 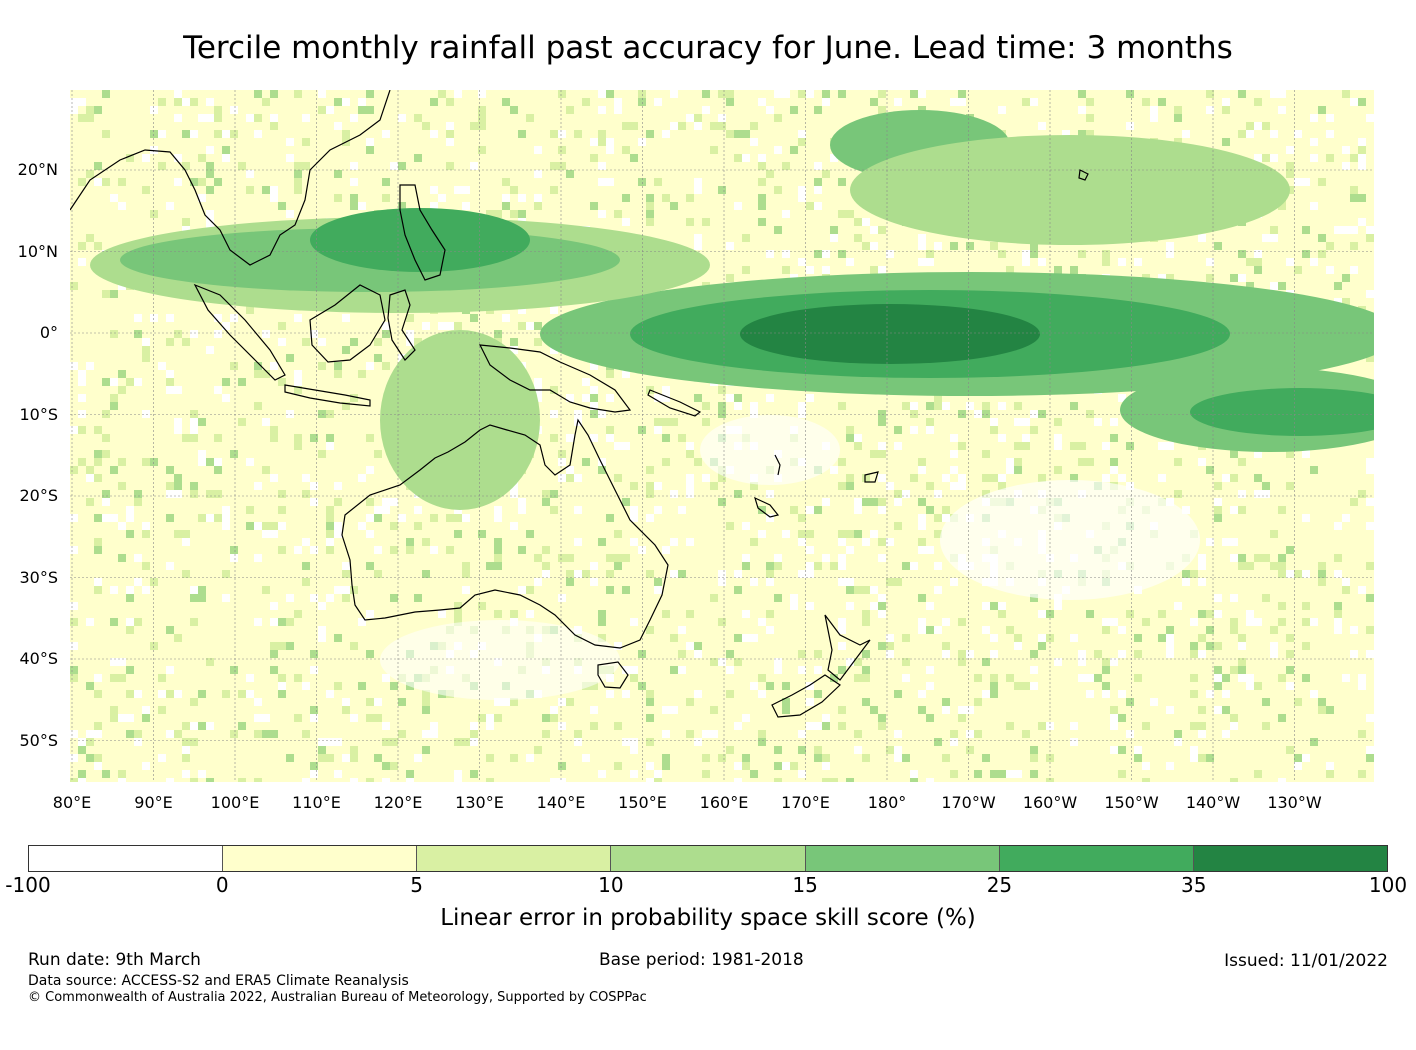 What do you see at coordinates (38, 414) in the screenshot?
I see `lat-label: 10°S` at bounding box center [38, 414].